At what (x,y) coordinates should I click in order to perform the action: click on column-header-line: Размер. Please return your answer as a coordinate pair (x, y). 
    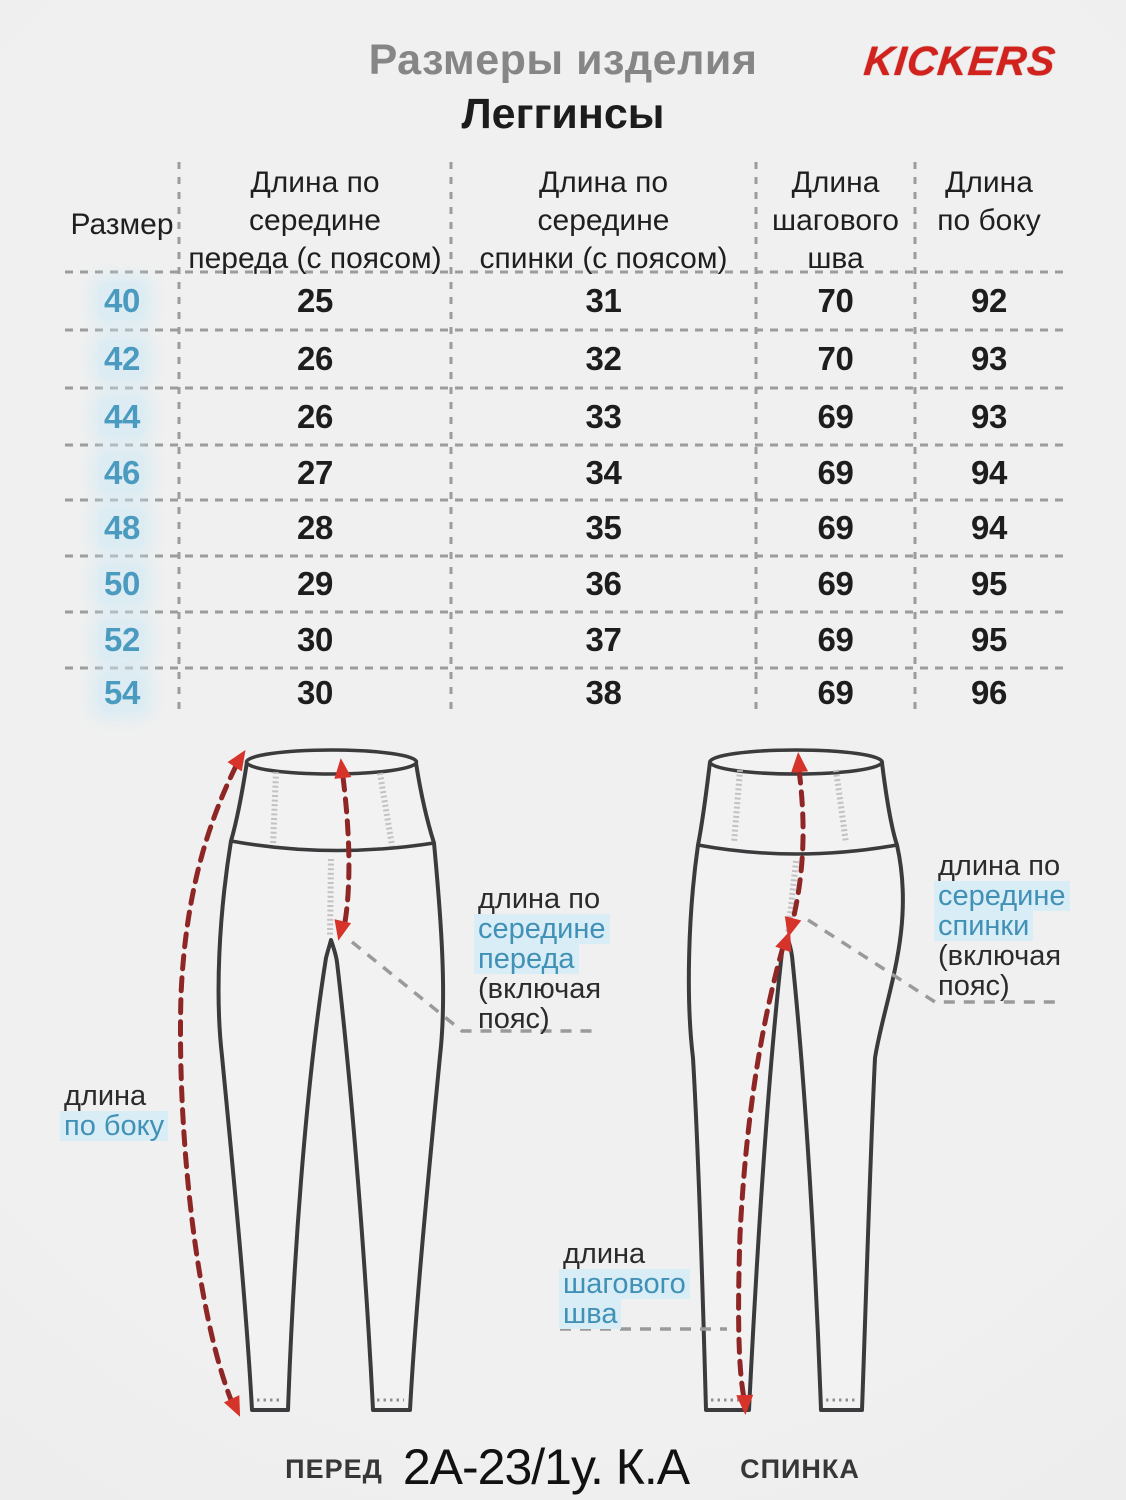
    Looking at the image, I should click on (122, 224).